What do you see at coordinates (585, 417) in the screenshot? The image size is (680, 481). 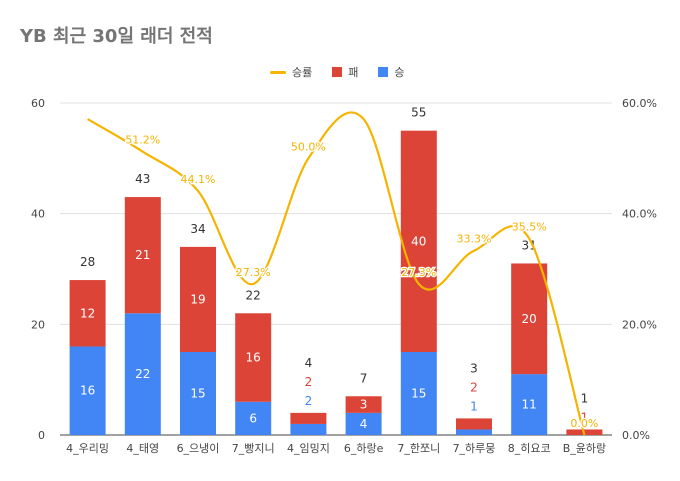 I see `data-label-loss: 1` at bounding box center [585, 417].